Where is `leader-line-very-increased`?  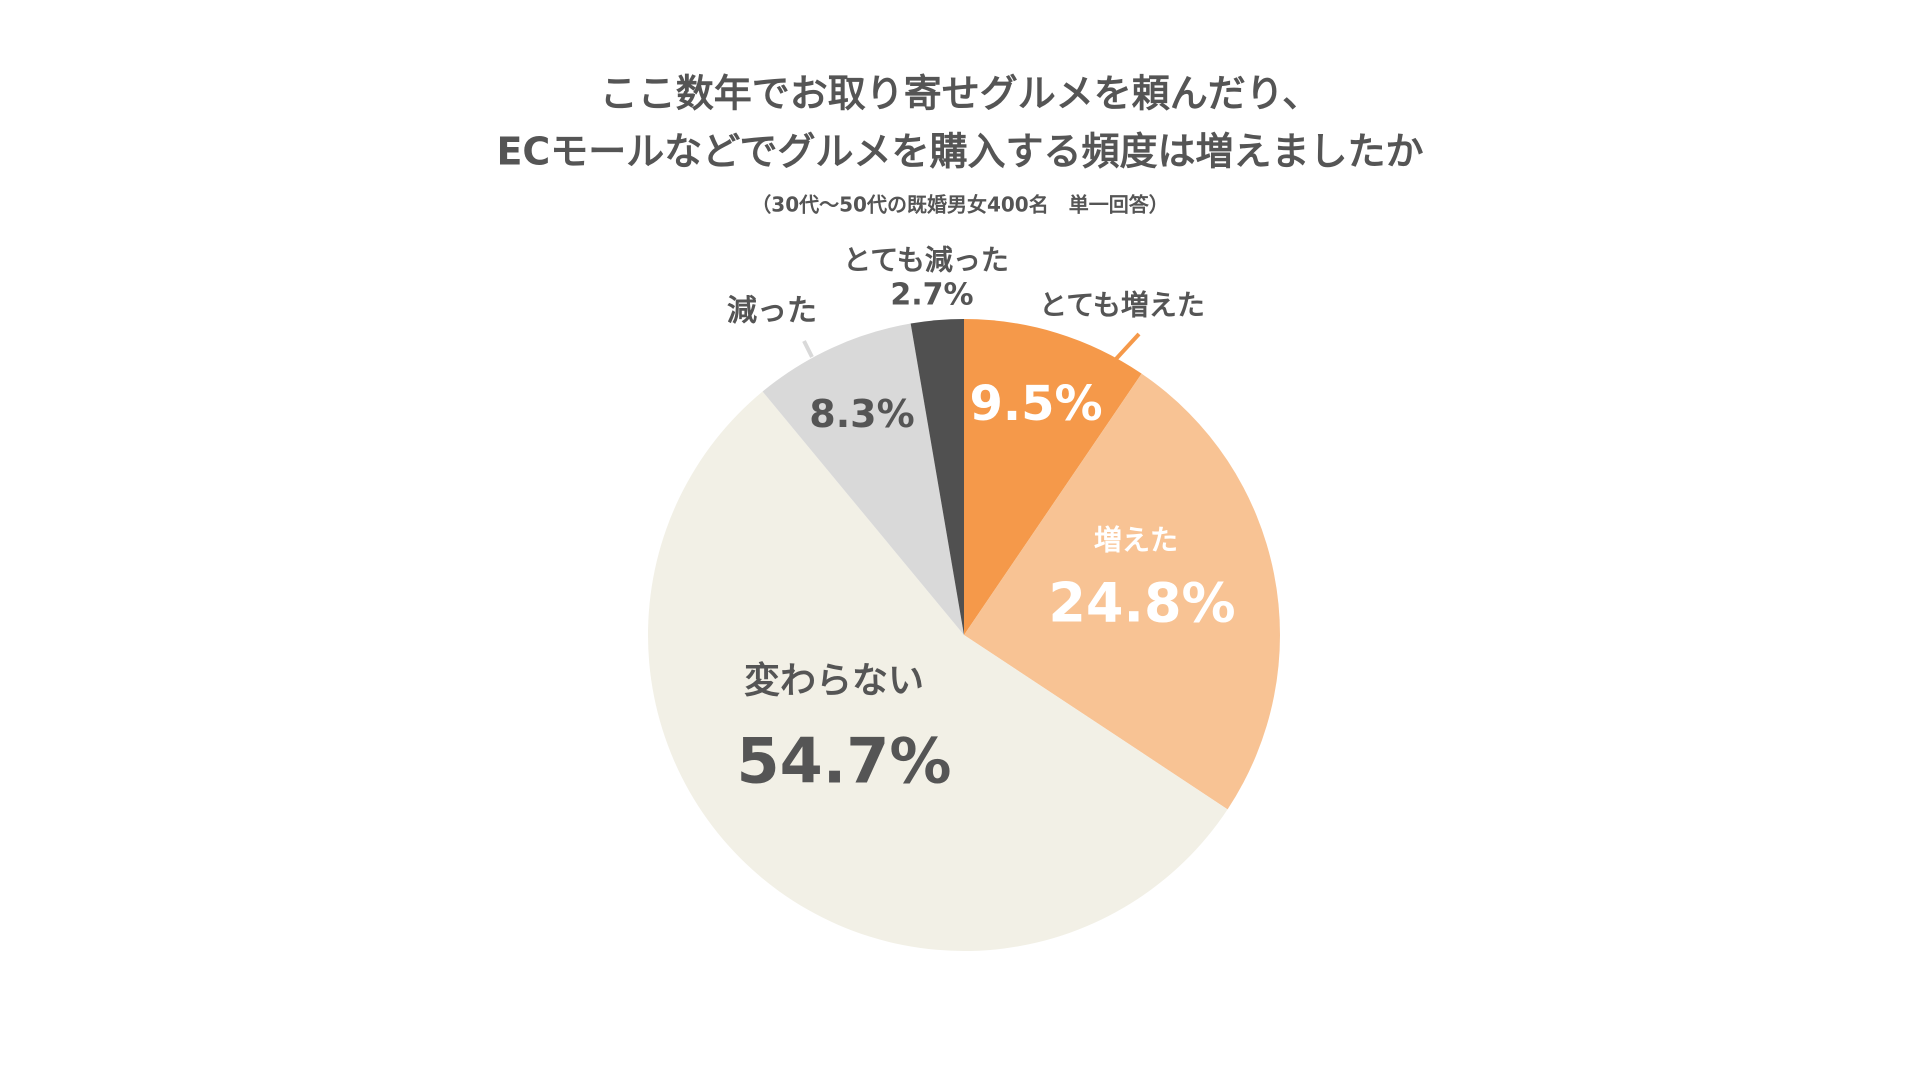
leader-line-very-increased is located at coordinates (1127, 346).